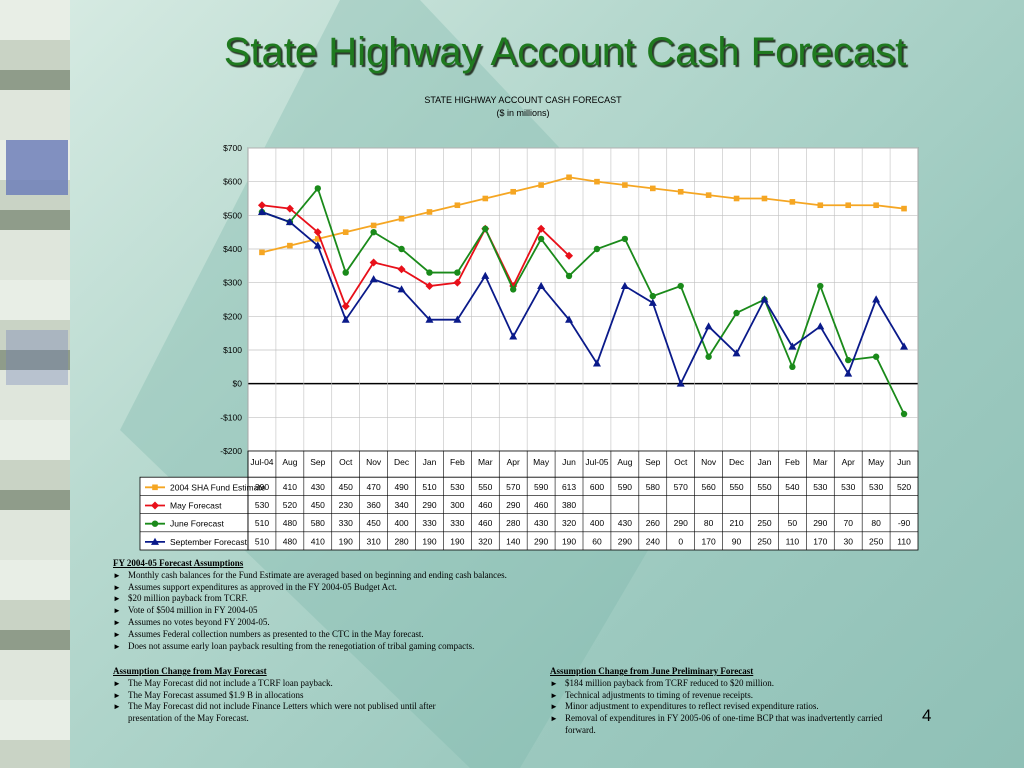 The image size is (1024, 768). What do you see at coordinates (232, 249) in the screenshot?
I see `y-tick-label: $400` at bounding box center [232, 249].